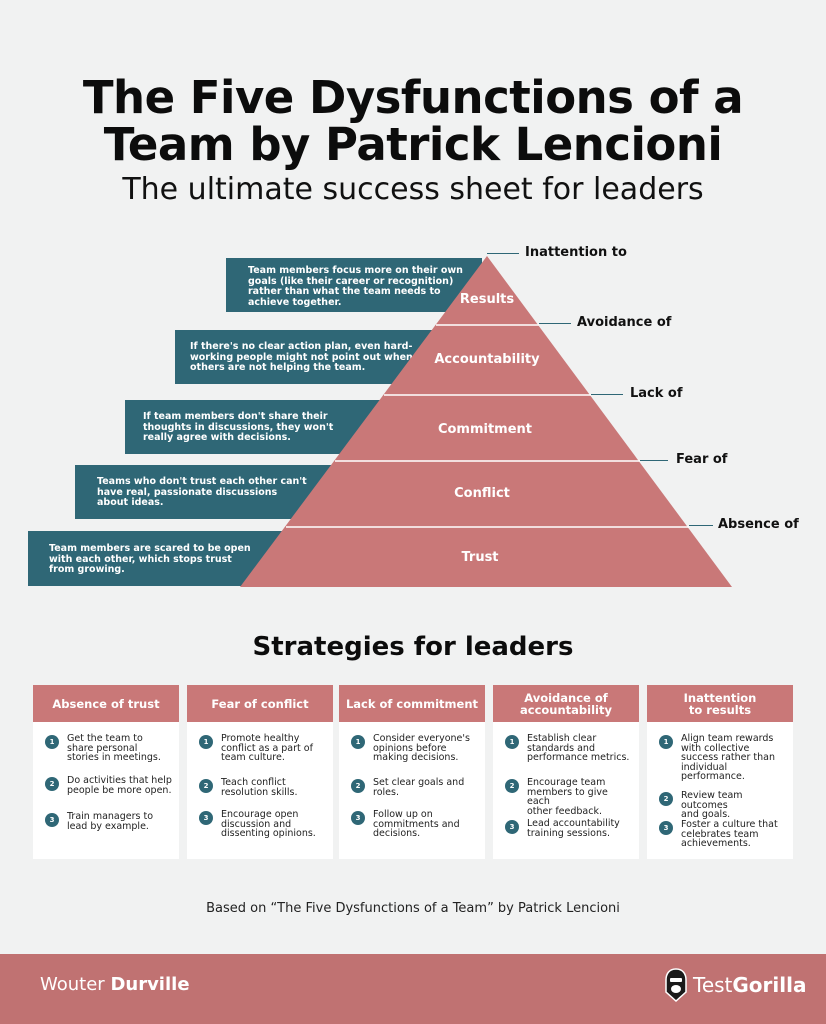 Image resolution: width=826 pixels, height=1024 pixels. Describe the element at coordinates (712, 800) in the screenshot. I see `strategy-item-line: Review team outcomes` at that location.